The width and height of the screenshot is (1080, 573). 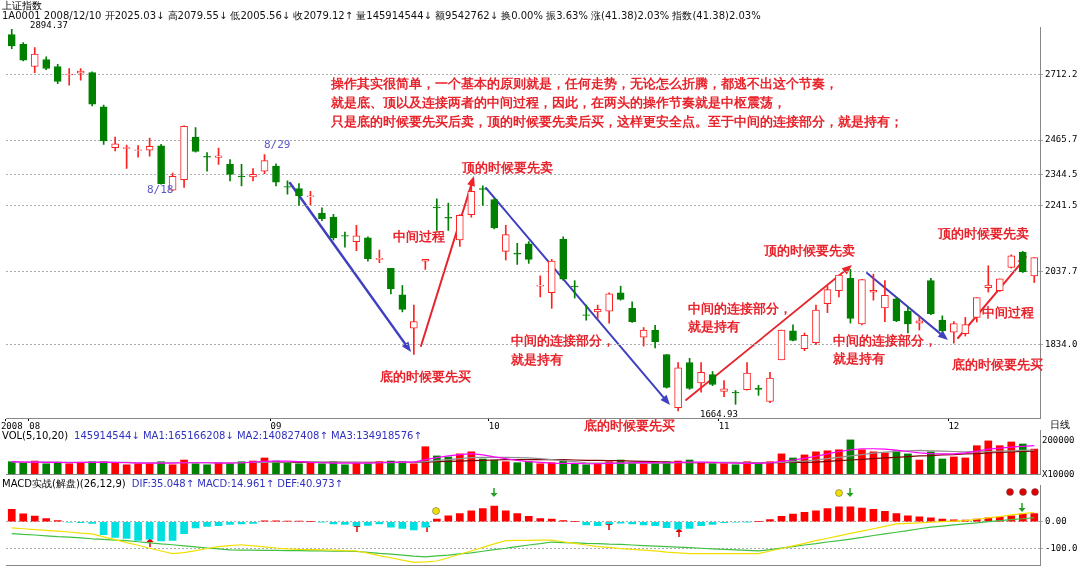 What do you see at coordinates (584, 84) in the screenshot?
I see `annotation: 操作其实很简单，一个基本的原则就是，任何走势，无论怎么折腾，都逃不出这个节奏，` at bounding box center [584, 84].